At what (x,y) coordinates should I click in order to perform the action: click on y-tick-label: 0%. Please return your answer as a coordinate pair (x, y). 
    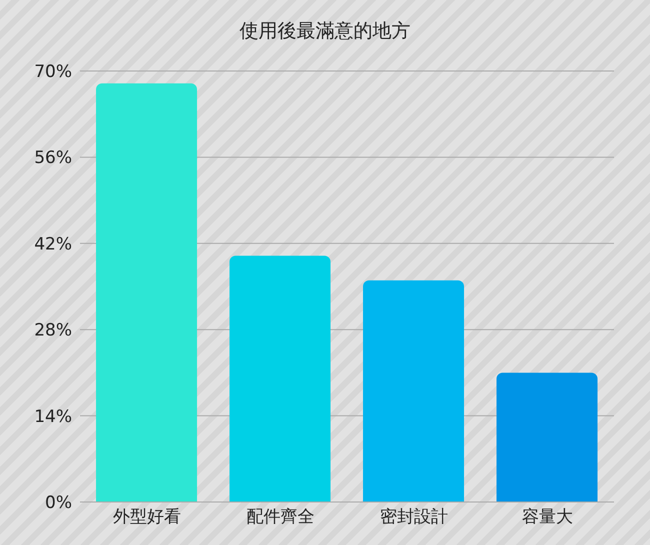
    Looking at the image, I should click on (58, 503).